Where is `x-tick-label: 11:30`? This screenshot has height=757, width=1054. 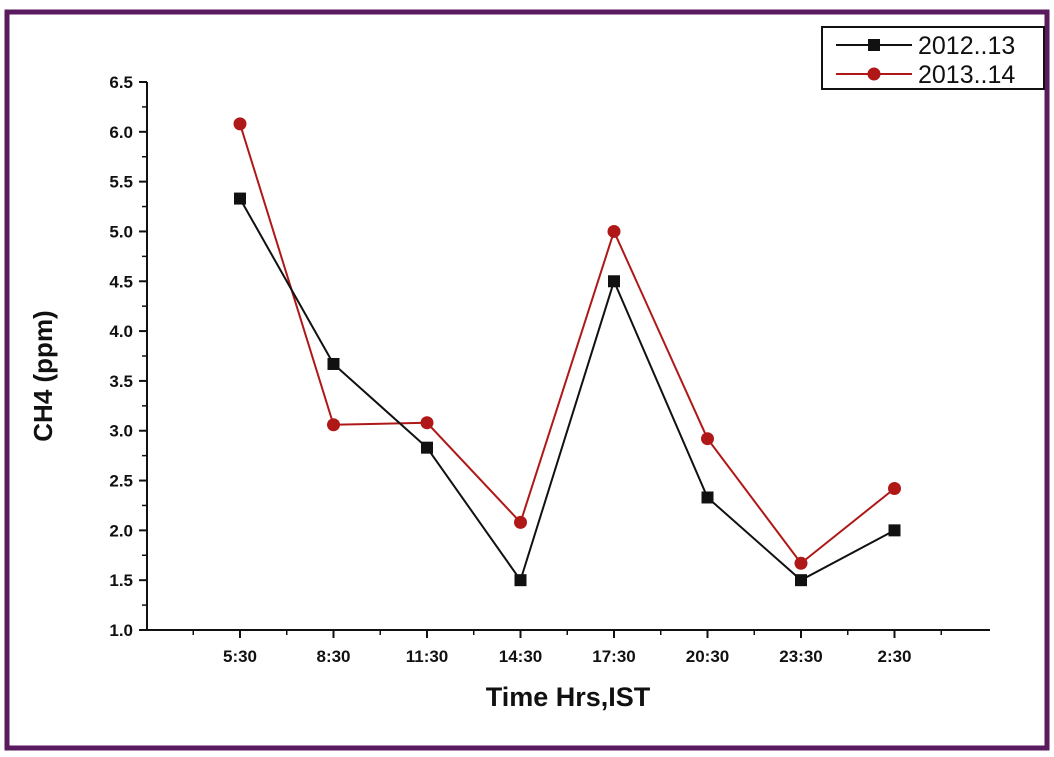
x-tick-label: 11:30 is located at coordinates (427, 656).